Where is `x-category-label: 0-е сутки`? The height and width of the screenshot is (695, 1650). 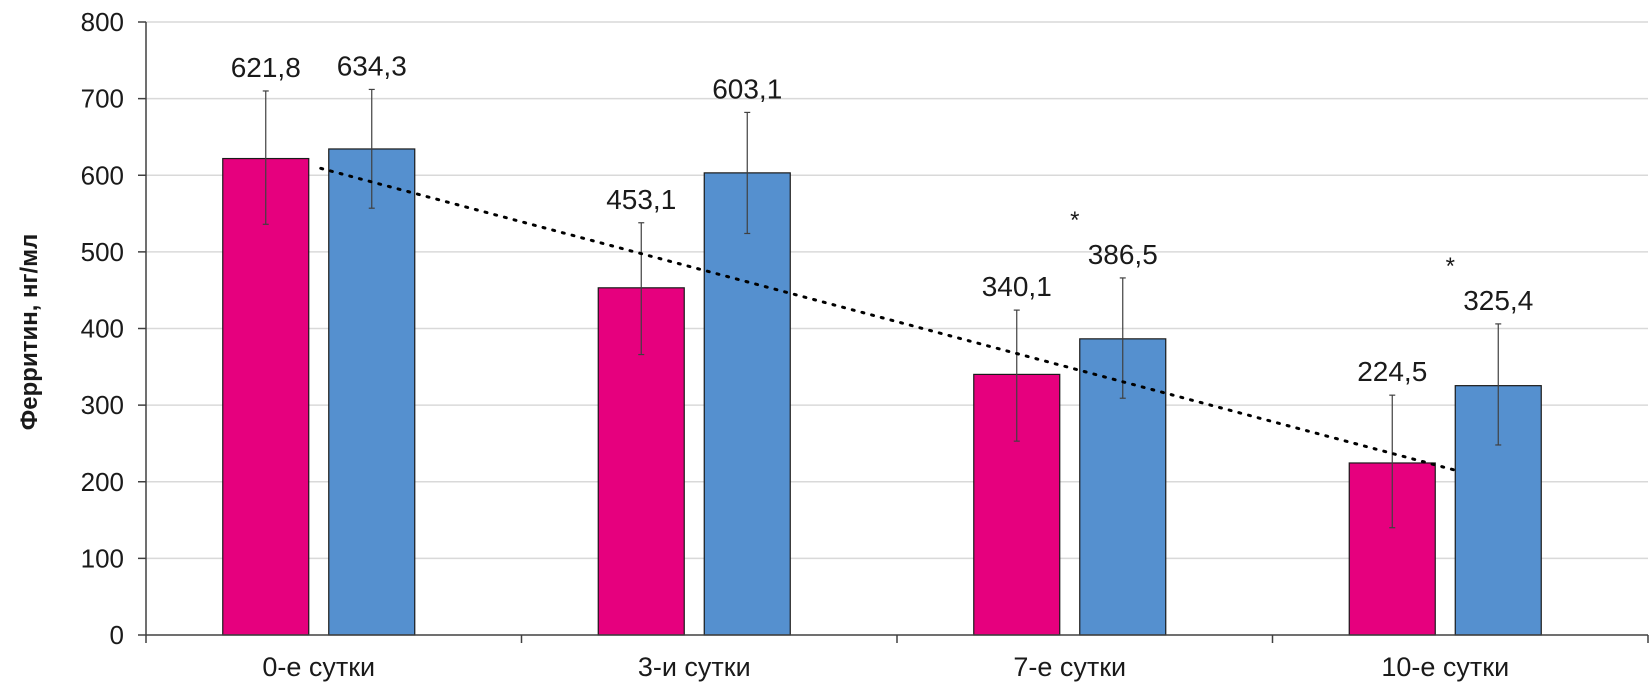
x-category-label: 0-е сутки is located at coordinates (318, 667).